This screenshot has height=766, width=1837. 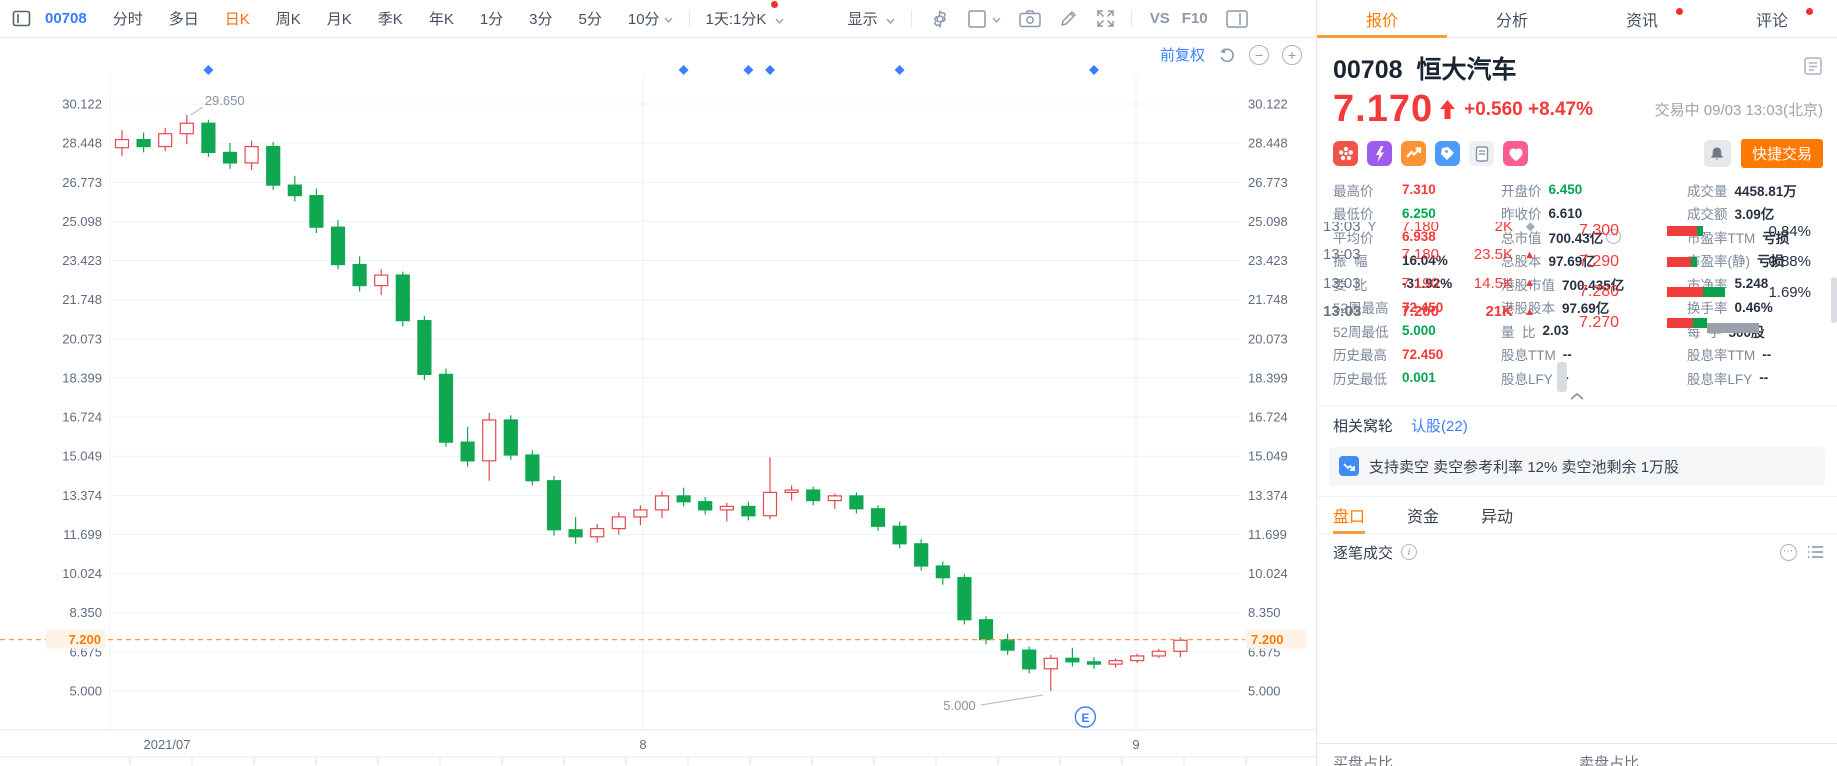 I want to click on period-button-周K: 周K, so click(x=288, y=19).